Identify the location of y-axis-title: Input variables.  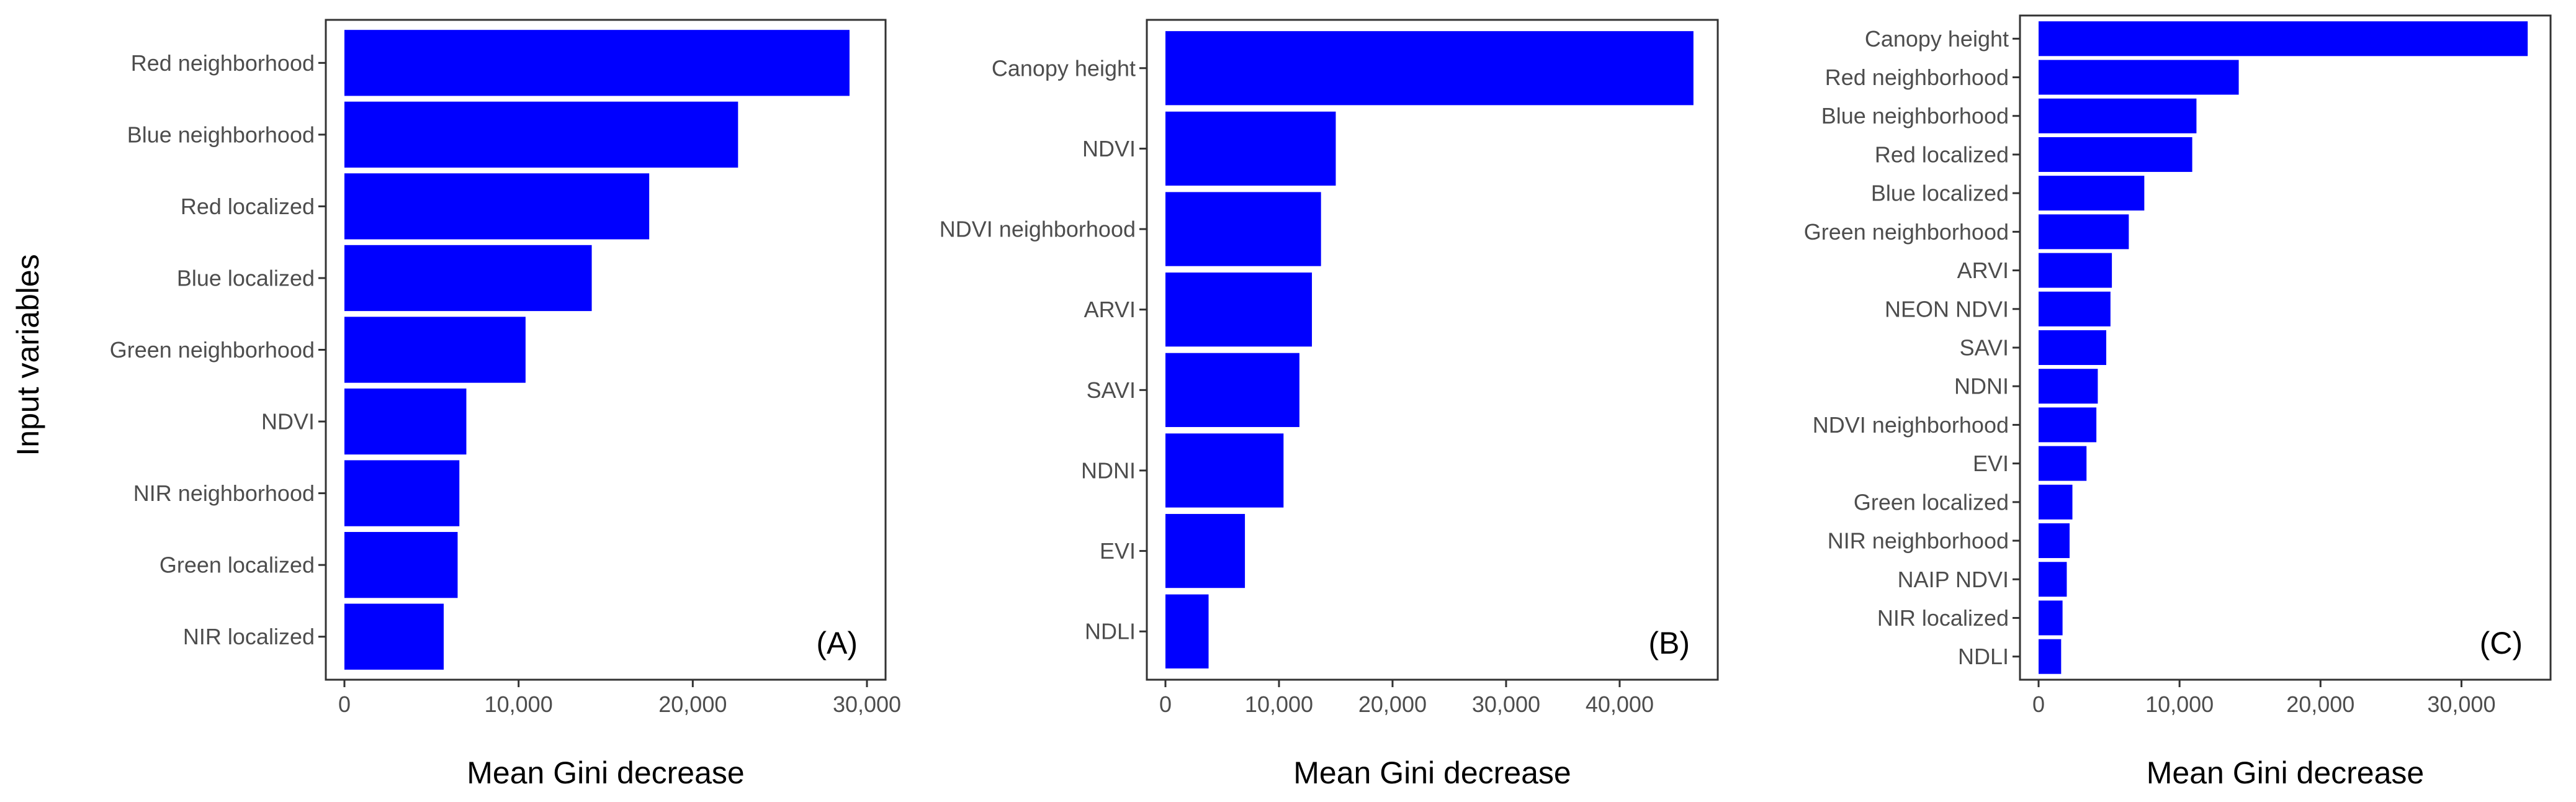
(28, 355).